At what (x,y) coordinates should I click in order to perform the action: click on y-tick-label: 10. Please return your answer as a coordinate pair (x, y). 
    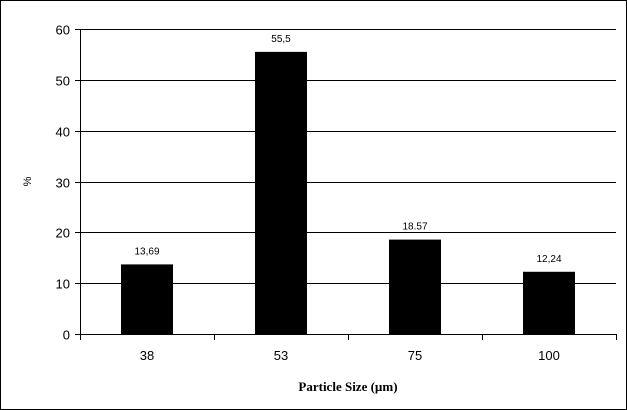
    Looking at the image, I should click on (63, 284).